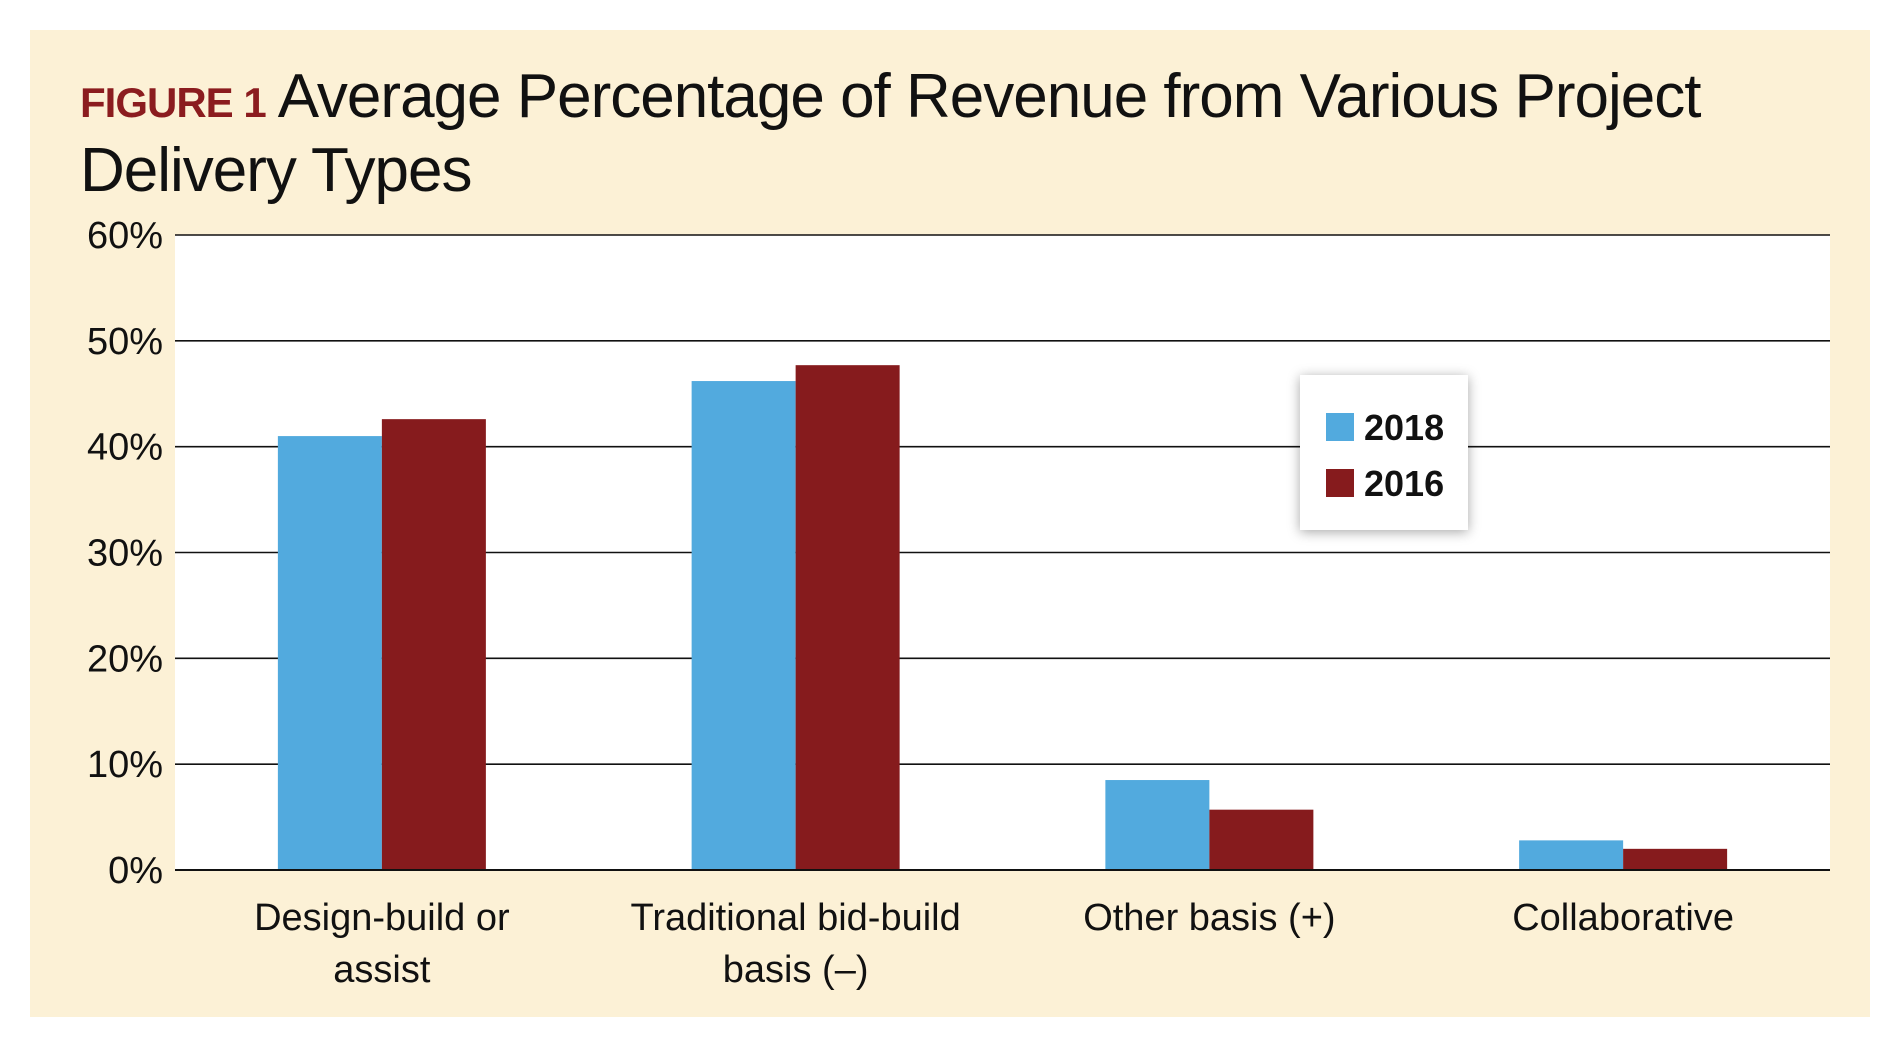  What do you see at coordinates (173, 102) in the screenshot?
I see `figure-label: FIGURE 1` at bounding box center [173, 102].